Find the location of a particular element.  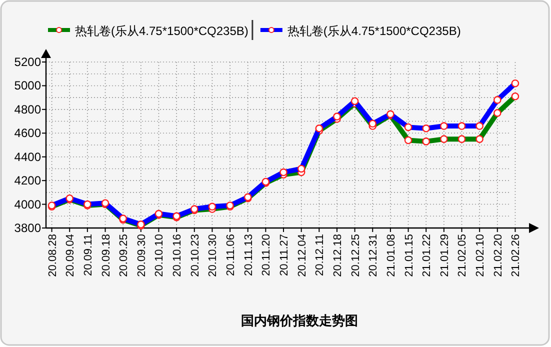

x-tick-label: 21.01.08 is located at coordinates (391, 255).